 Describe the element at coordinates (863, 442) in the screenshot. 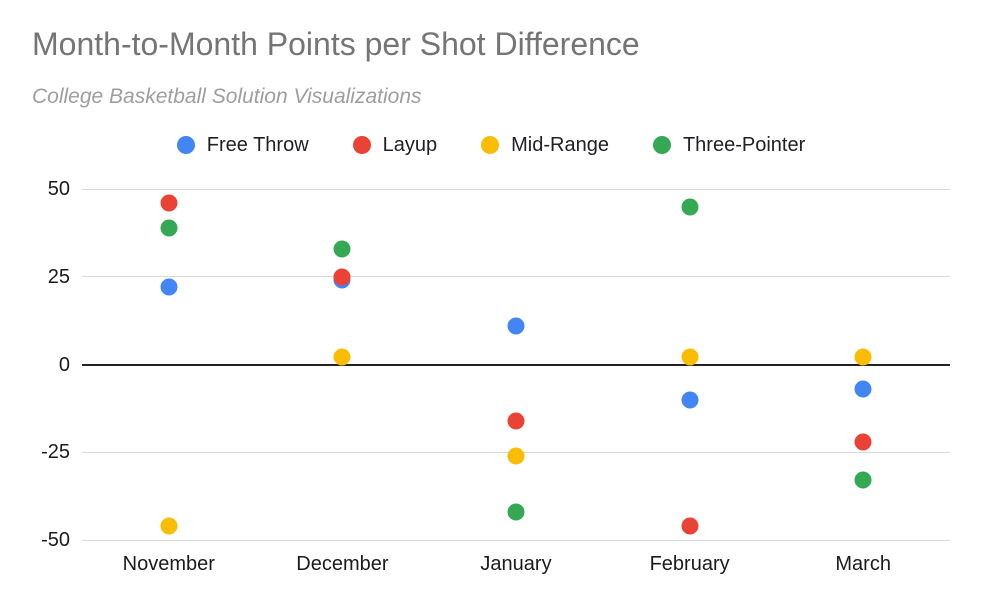

I see `data-point-layup-march` at that location.